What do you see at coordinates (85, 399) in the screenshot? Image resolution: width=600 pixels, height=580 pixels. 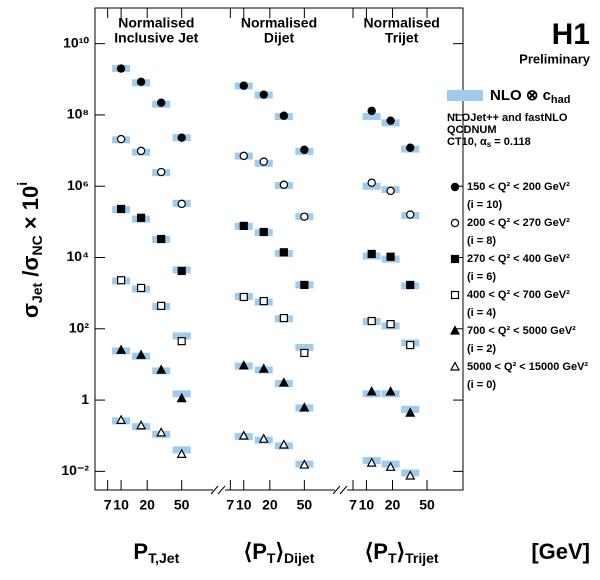 I see `y-tick-label: 1` at bounding box center [85, 399].